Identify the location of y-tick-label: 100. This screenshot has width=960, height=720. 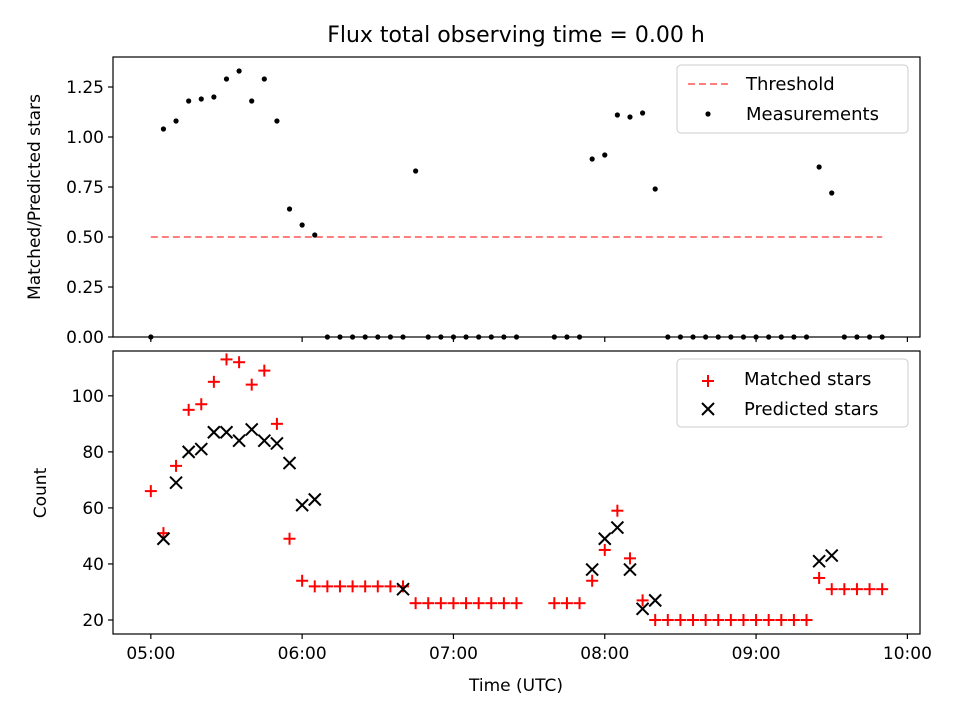
(88, 397).